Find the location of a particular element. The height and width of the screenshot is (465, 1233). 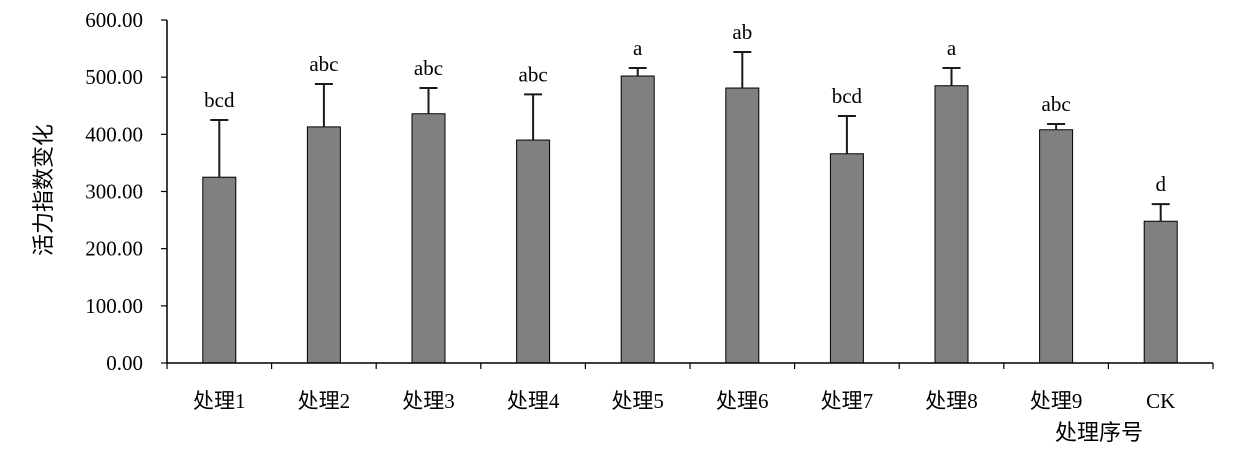

x-tick-label: 处理1 is located at coordinates (219, 401).